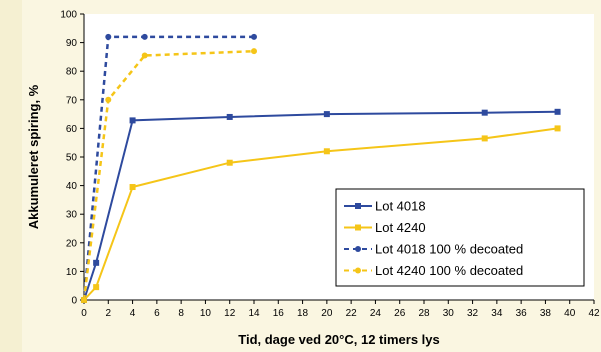  What do you see at coordinates (449, 270) in the screenshot?
I see `legend-label: Lot 4240 100 % decoated` at bounding box center [449, 270].